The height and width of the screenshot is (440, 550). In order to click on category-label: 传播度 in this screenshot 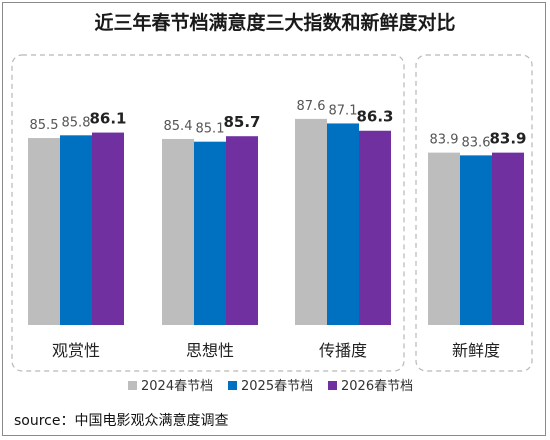, I will do `click(343, 350)`.